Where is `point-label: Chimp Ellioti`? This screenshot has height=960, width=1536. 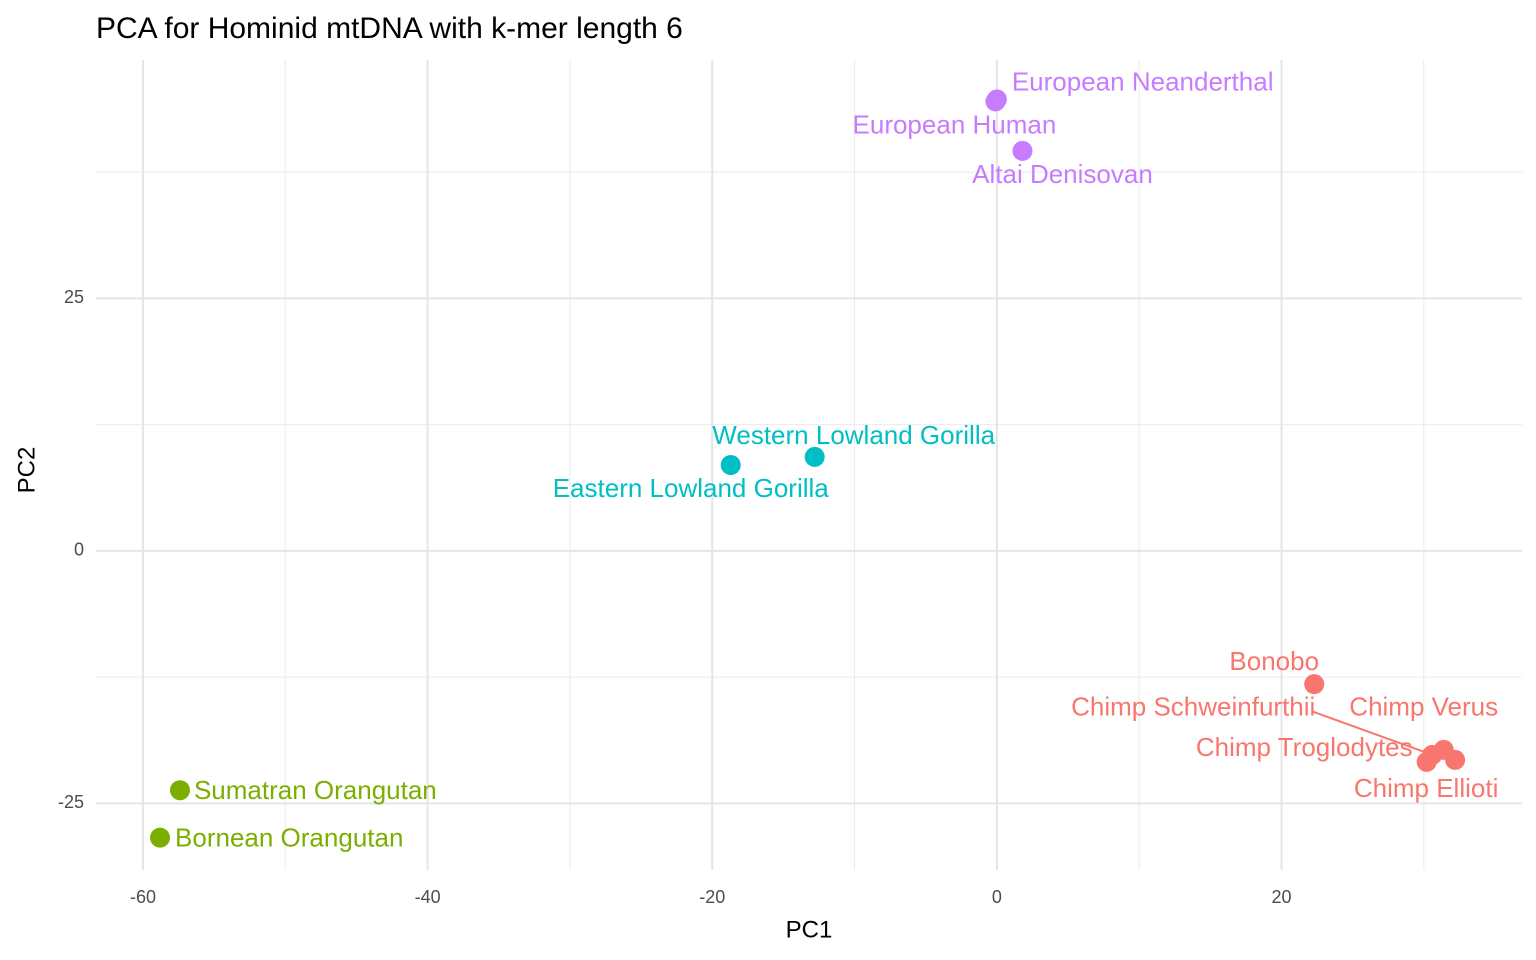 point-label: Chimp Ellioti is located at coordinates (1426, 788).